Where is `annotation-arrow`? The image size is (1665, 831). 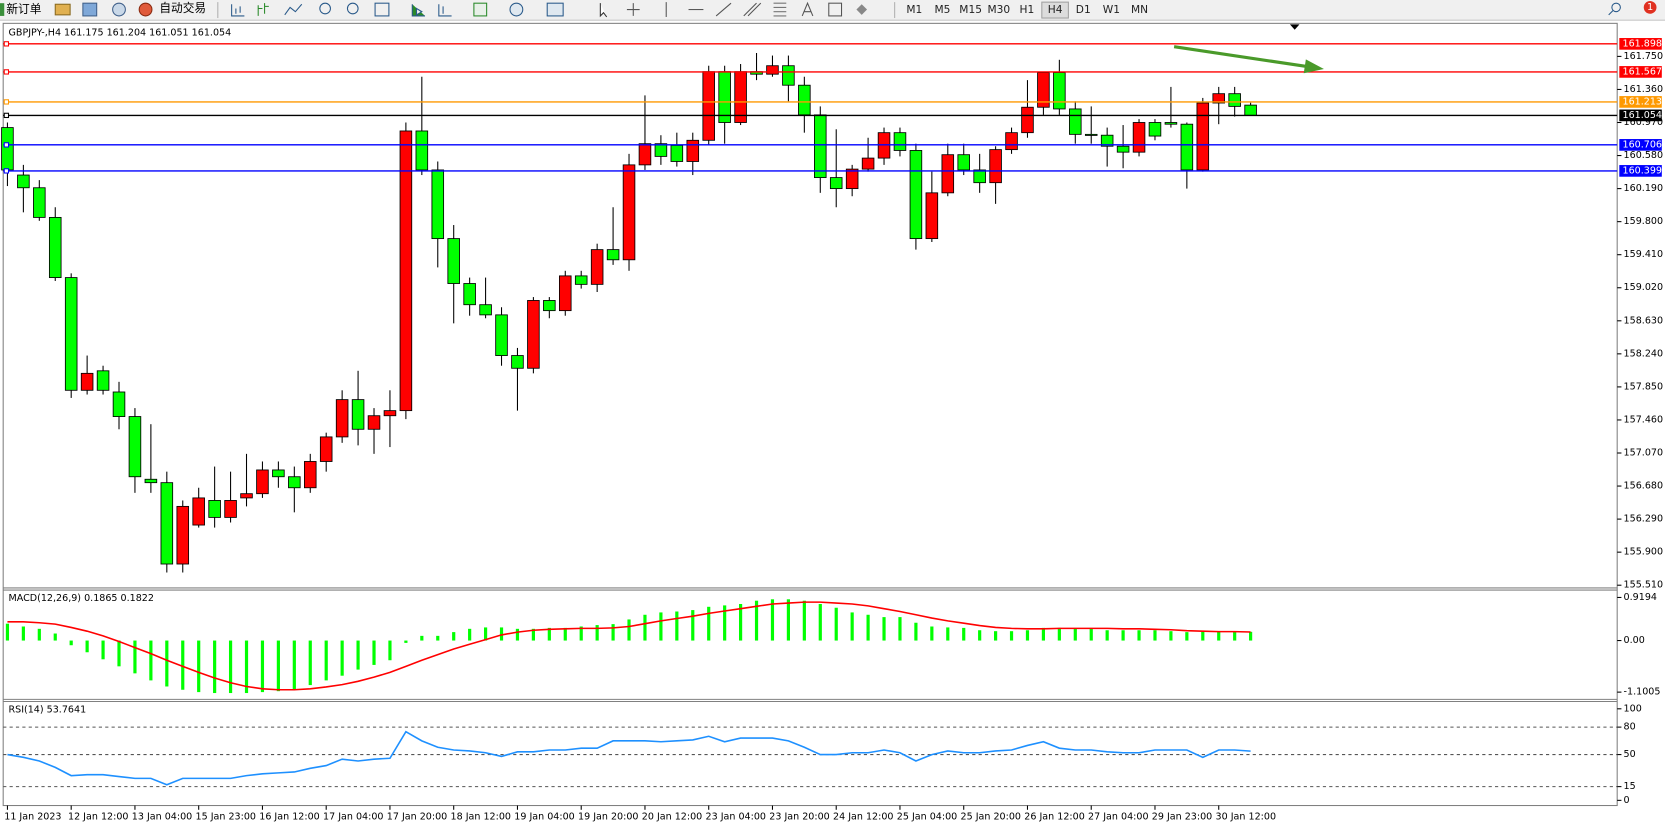 annotation-arrow is located at coordinates (1248, 59).